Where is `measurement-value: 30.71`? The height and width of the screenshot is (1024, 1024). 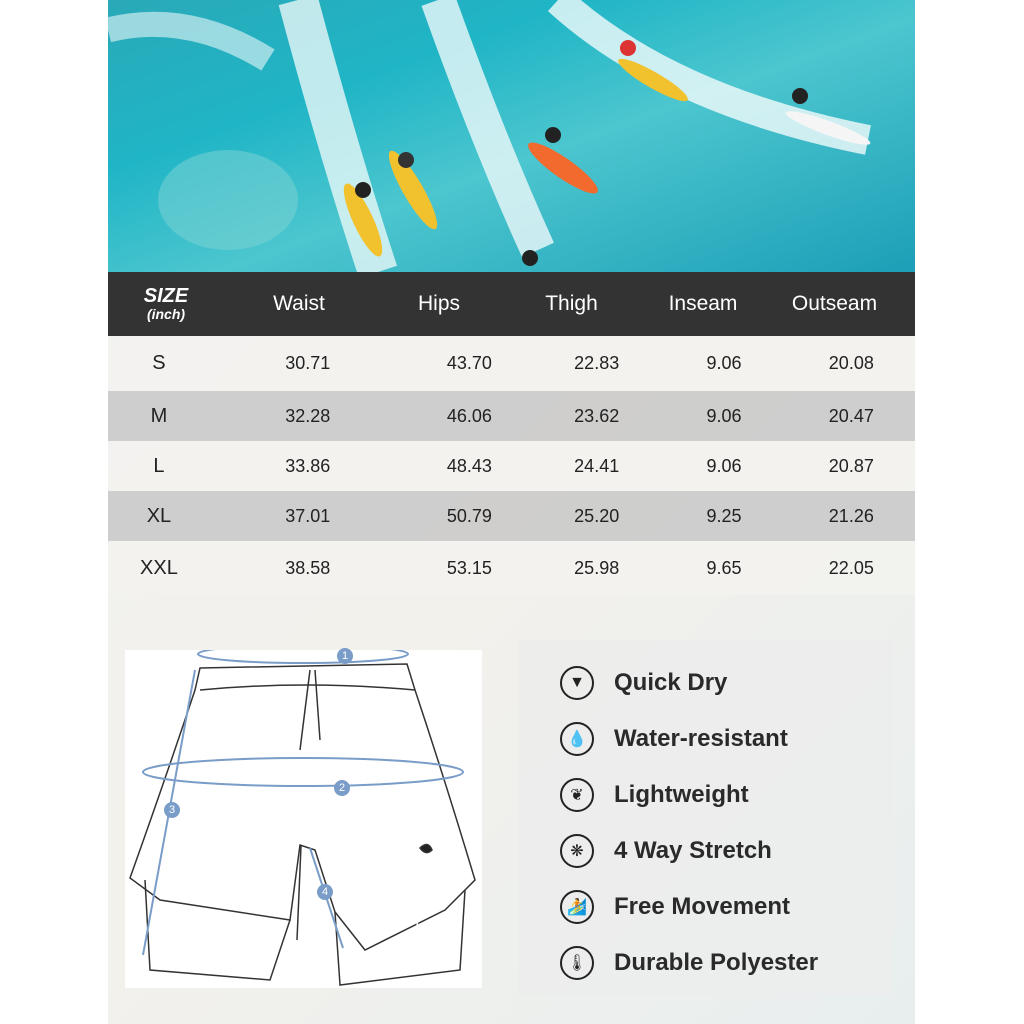 measurement-value: 30.71 is located at coordinates (308, 363).